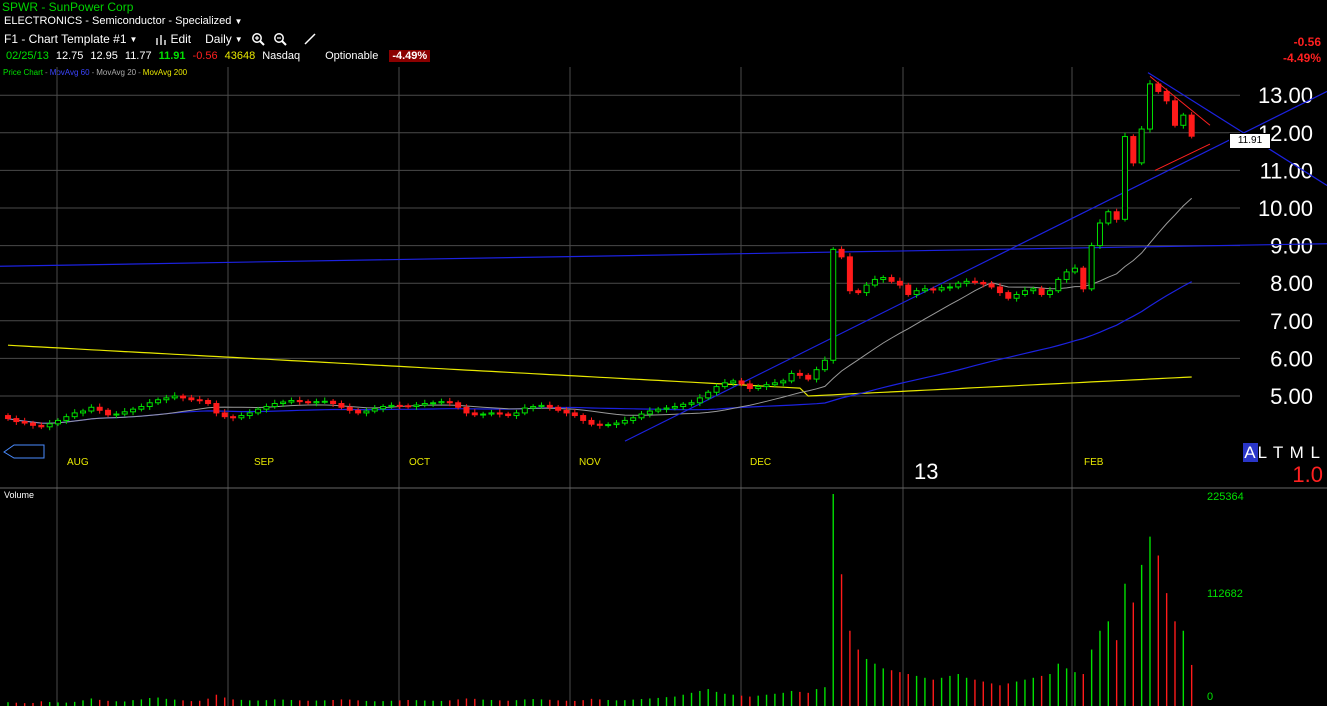  I want to click on y-tick-label: 5.00, so click(1291, 396).